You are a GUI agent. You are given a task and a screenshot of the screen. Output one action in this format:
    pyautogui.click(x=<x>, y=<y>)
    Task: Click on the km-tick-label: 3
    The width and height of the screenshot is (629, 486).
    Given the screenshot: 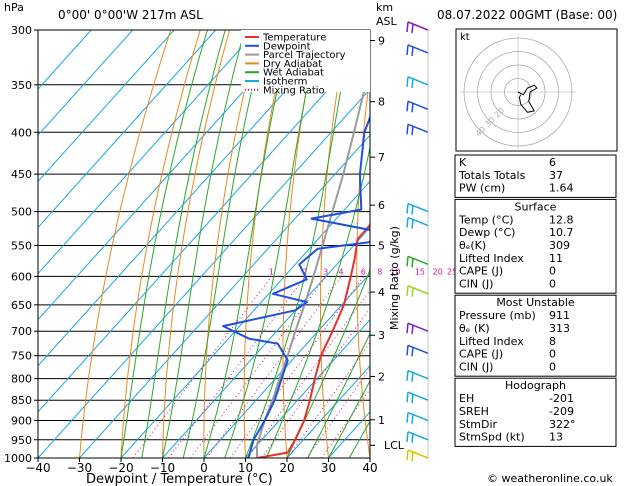 What is the action you would take?
    pyautogui.click(x=381, y=335)
    